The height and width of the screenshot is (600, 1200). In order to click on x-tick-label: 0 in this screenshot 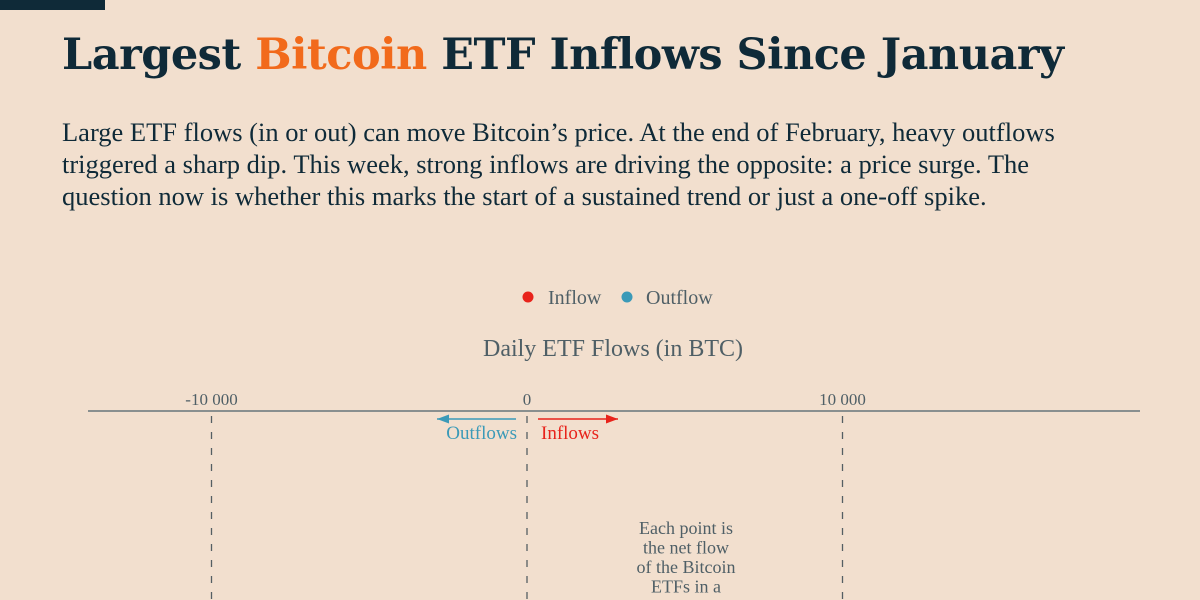, I will do `click(527, 399)`.